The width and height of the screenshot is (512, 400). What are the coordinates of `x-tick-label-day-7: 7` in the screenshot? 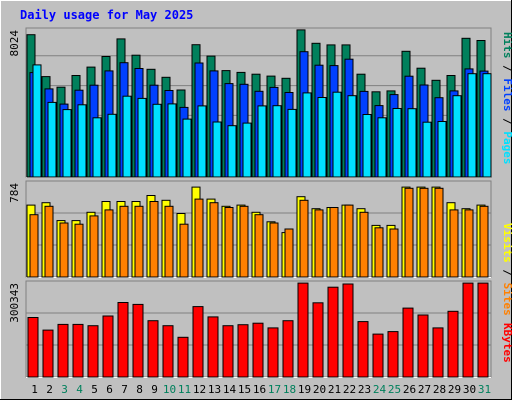 It's located at (124, 389).